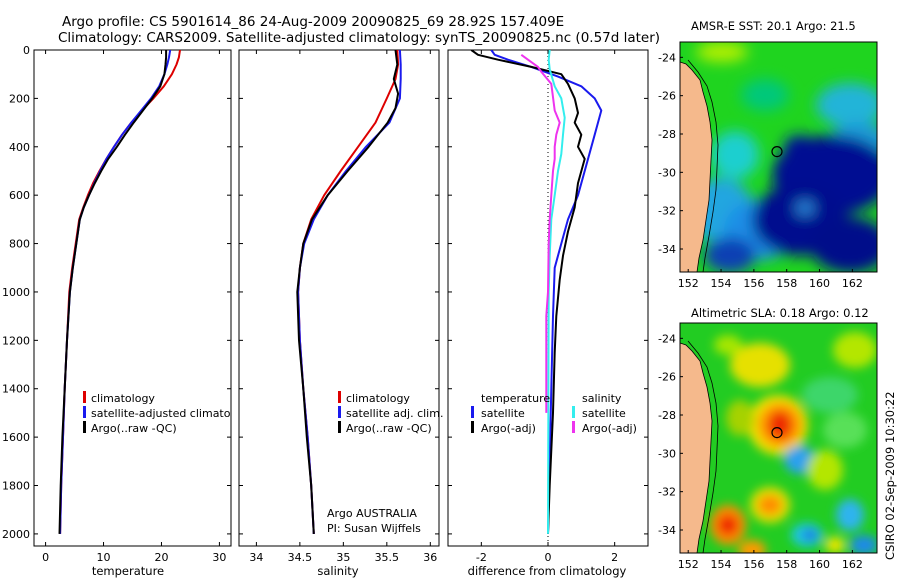  Describe the element at coordinates (16, 389) in the screenshot. I see `depth-tick-label: 1400` at that location.